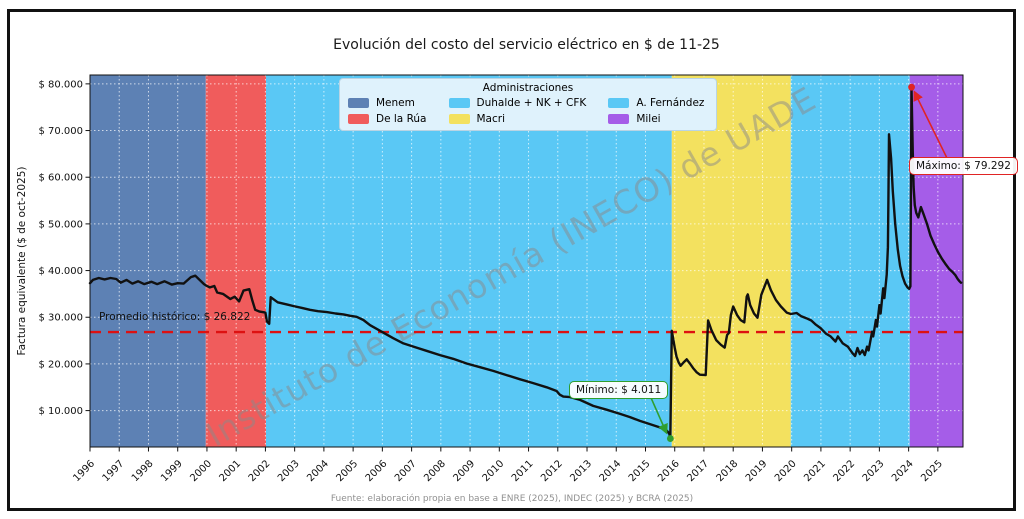  What do you see at coordinates (552, 471) in the screenshot?
I see `x-tick-label: 2012` at bounding box center [552, 471].